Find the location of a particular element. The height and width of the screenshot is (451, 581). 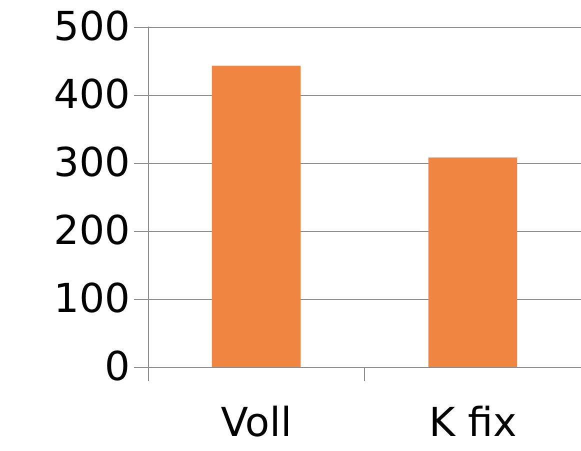

y-tick-label: 400 is located at coordinates (92, 95).